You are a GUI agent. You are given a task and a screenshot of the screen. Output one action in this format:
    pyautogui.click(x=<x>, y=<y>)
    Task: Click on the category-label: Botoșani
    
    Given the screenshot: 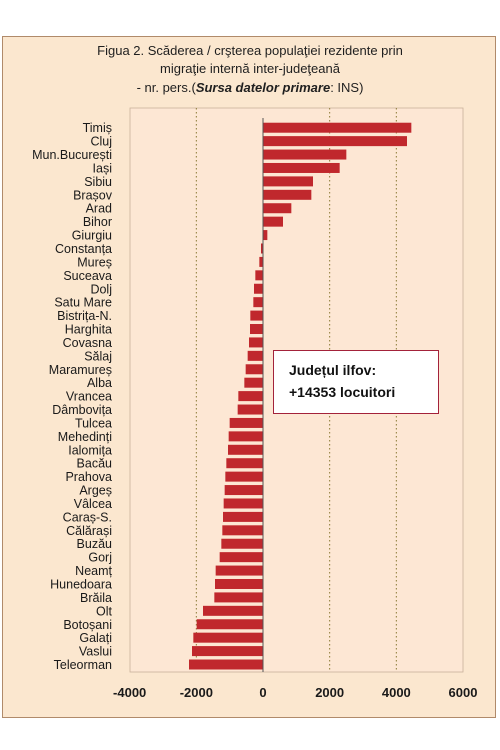 What is the action you would take?
    pyautogui.click(x=87, y=625)
    